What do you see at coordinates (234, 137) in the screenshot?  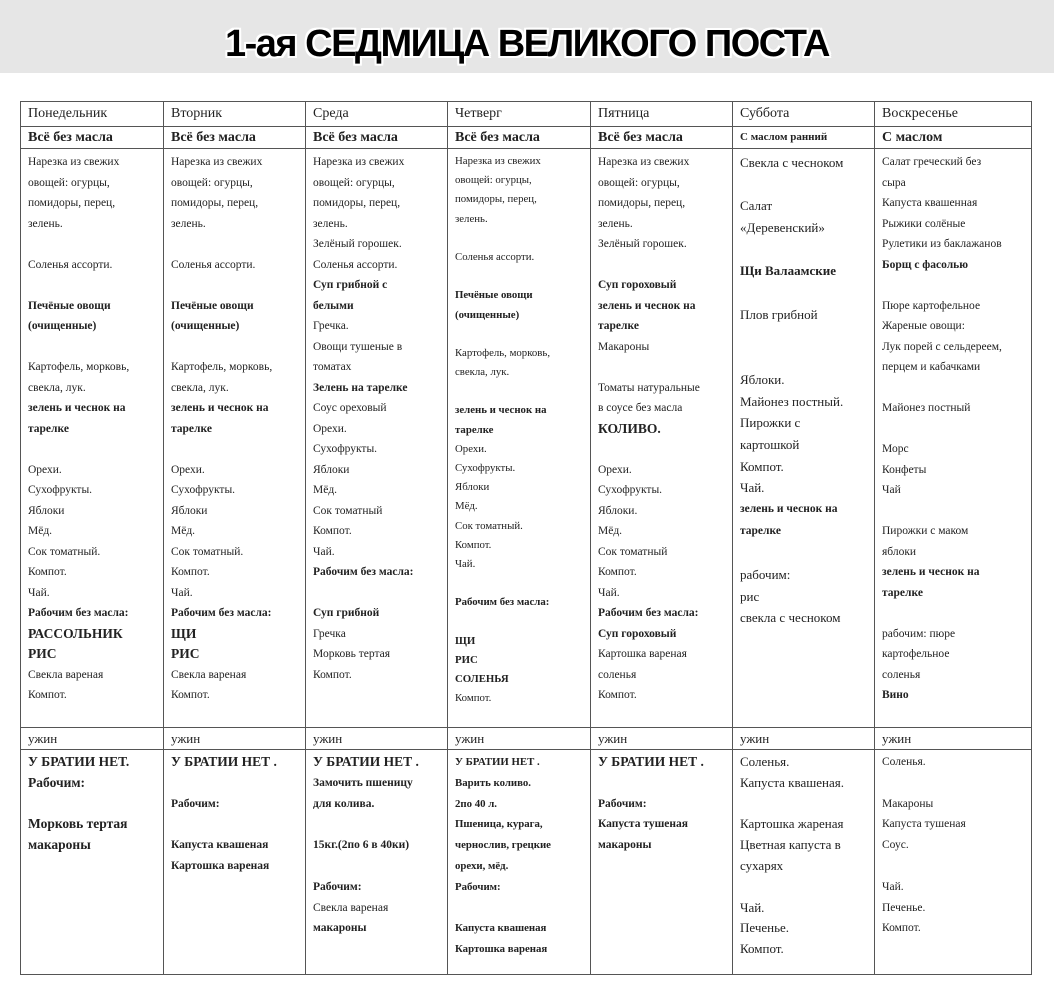 I see `fasting-rule-tue: Всё без масла` at bounding box center [234, 137].